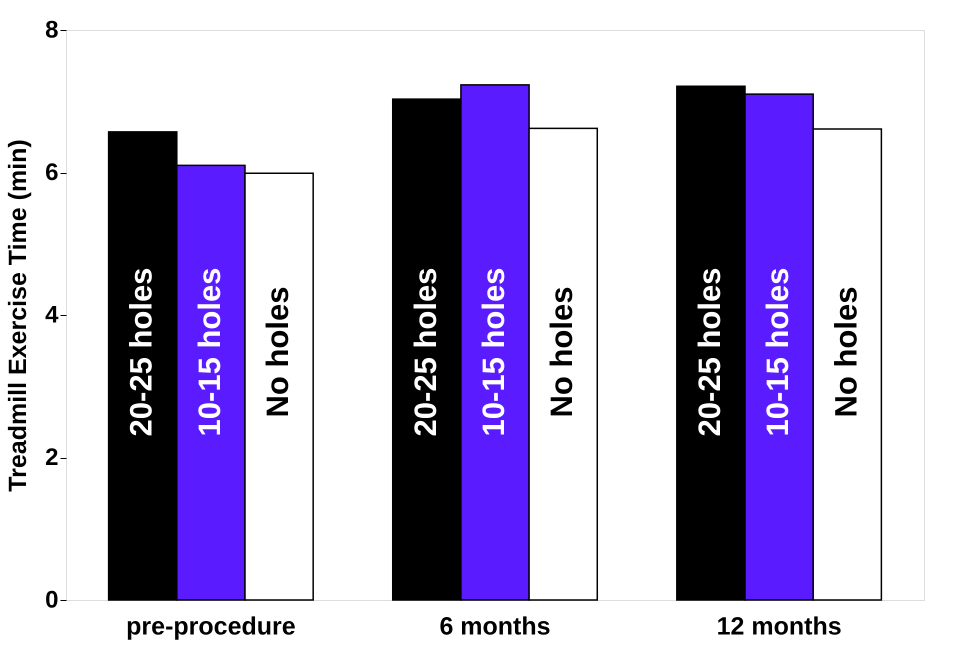 The image size is (971, 649). Describe the element at coordinates (51, 30) in the screenshot. I see `y-tick-label: 8` at that location.